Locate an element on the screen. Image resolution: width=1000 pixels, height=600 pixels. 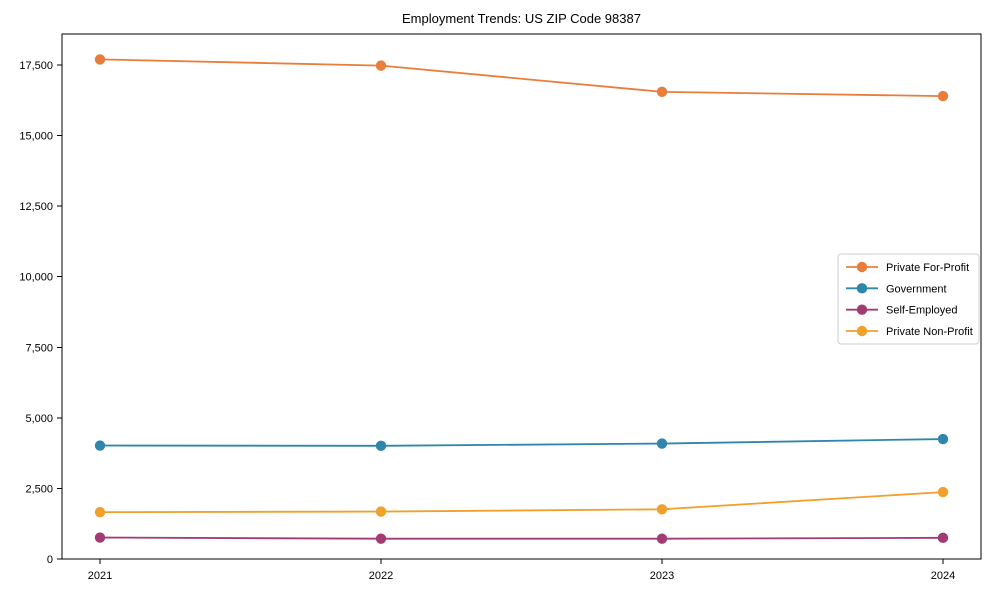
chart-title: Employment Trends: US ZIP Code 98387 is located at coordinates (521, 18).